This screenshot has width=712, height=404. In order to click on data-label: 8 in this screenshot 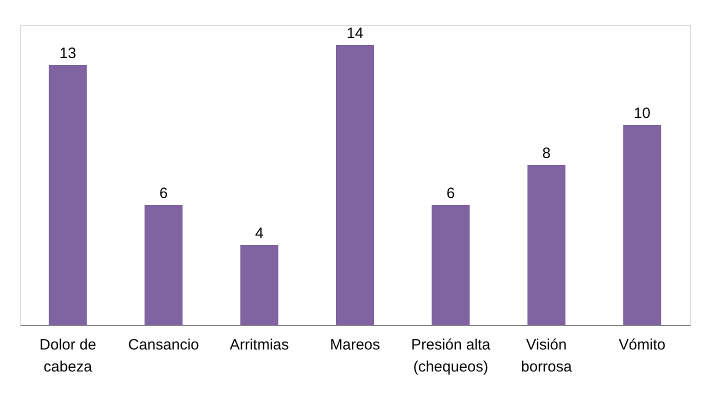, I will do `click(546, 153)`.